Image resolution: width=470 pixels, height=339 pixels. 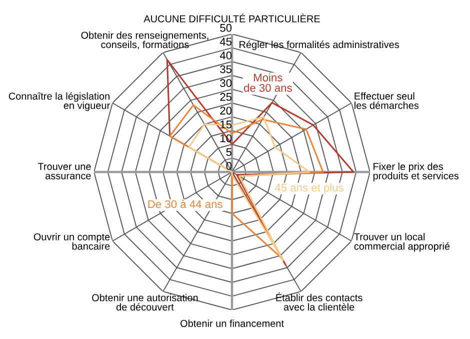 I want to click on spoke-label: AUCUNE DIFFICULTÉ PARTICULIÈRE, so click(x=232, y=18).